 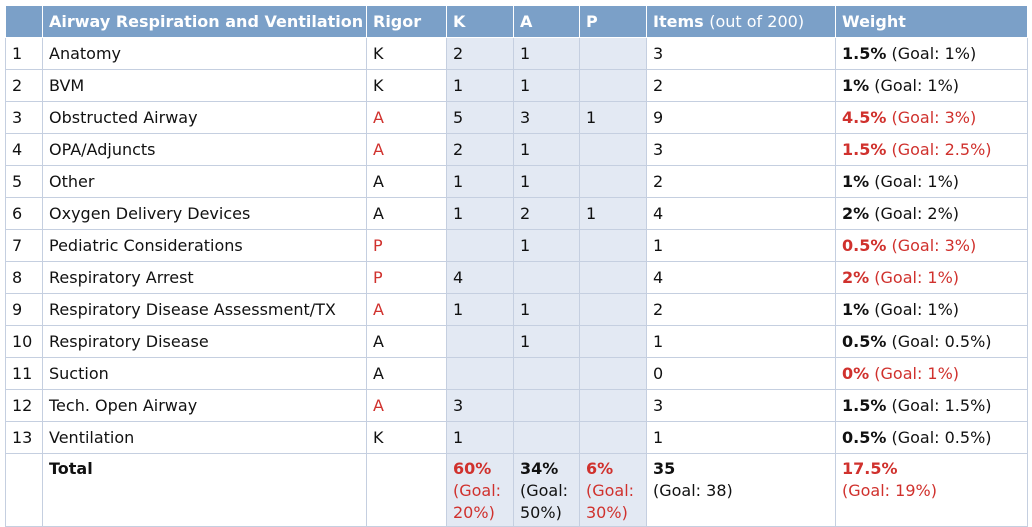 I want to click on row-weight: 1.5% (Goal: 1%), so click(x=931, y=53).